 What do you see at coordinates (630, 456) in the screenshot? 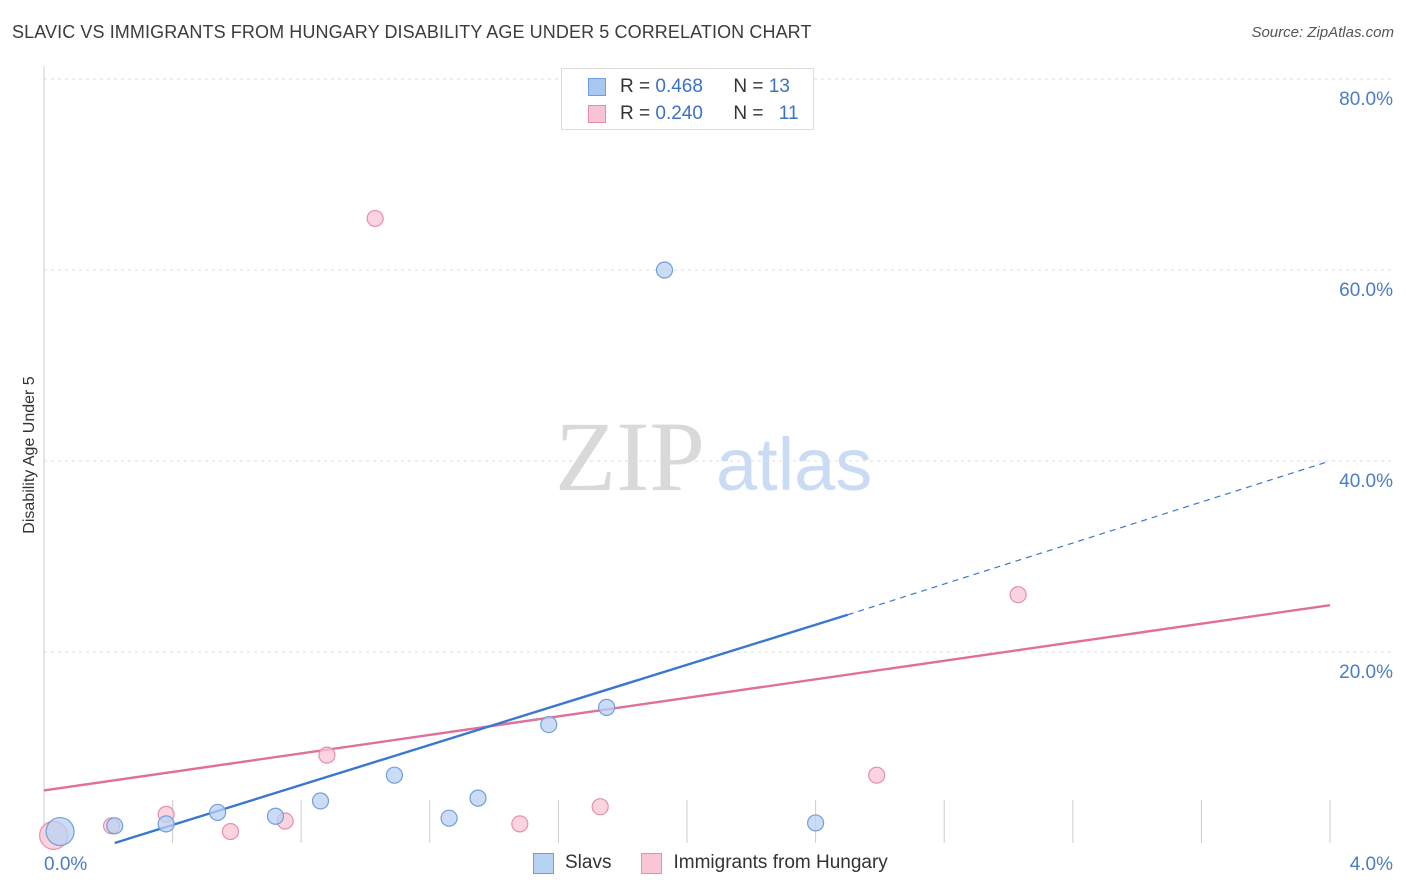
I see `watermark-zip: ZIP` at bounding box center [630, 456].